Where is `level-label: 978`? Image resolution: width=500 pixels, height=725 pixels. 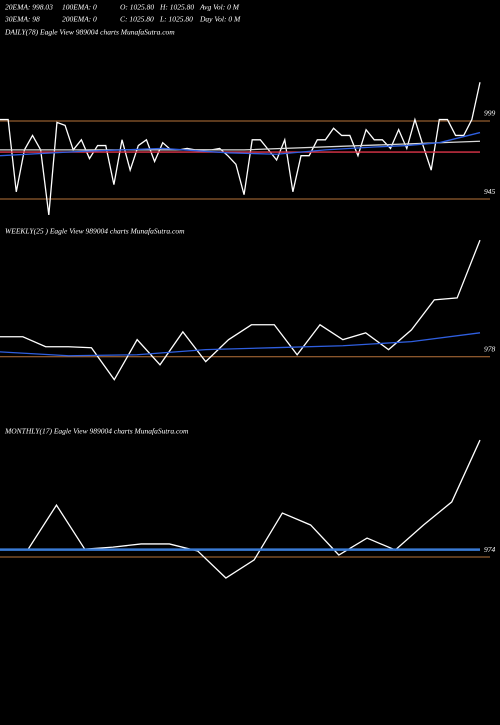
level-label: 978 is located at coordinates (490, 348).